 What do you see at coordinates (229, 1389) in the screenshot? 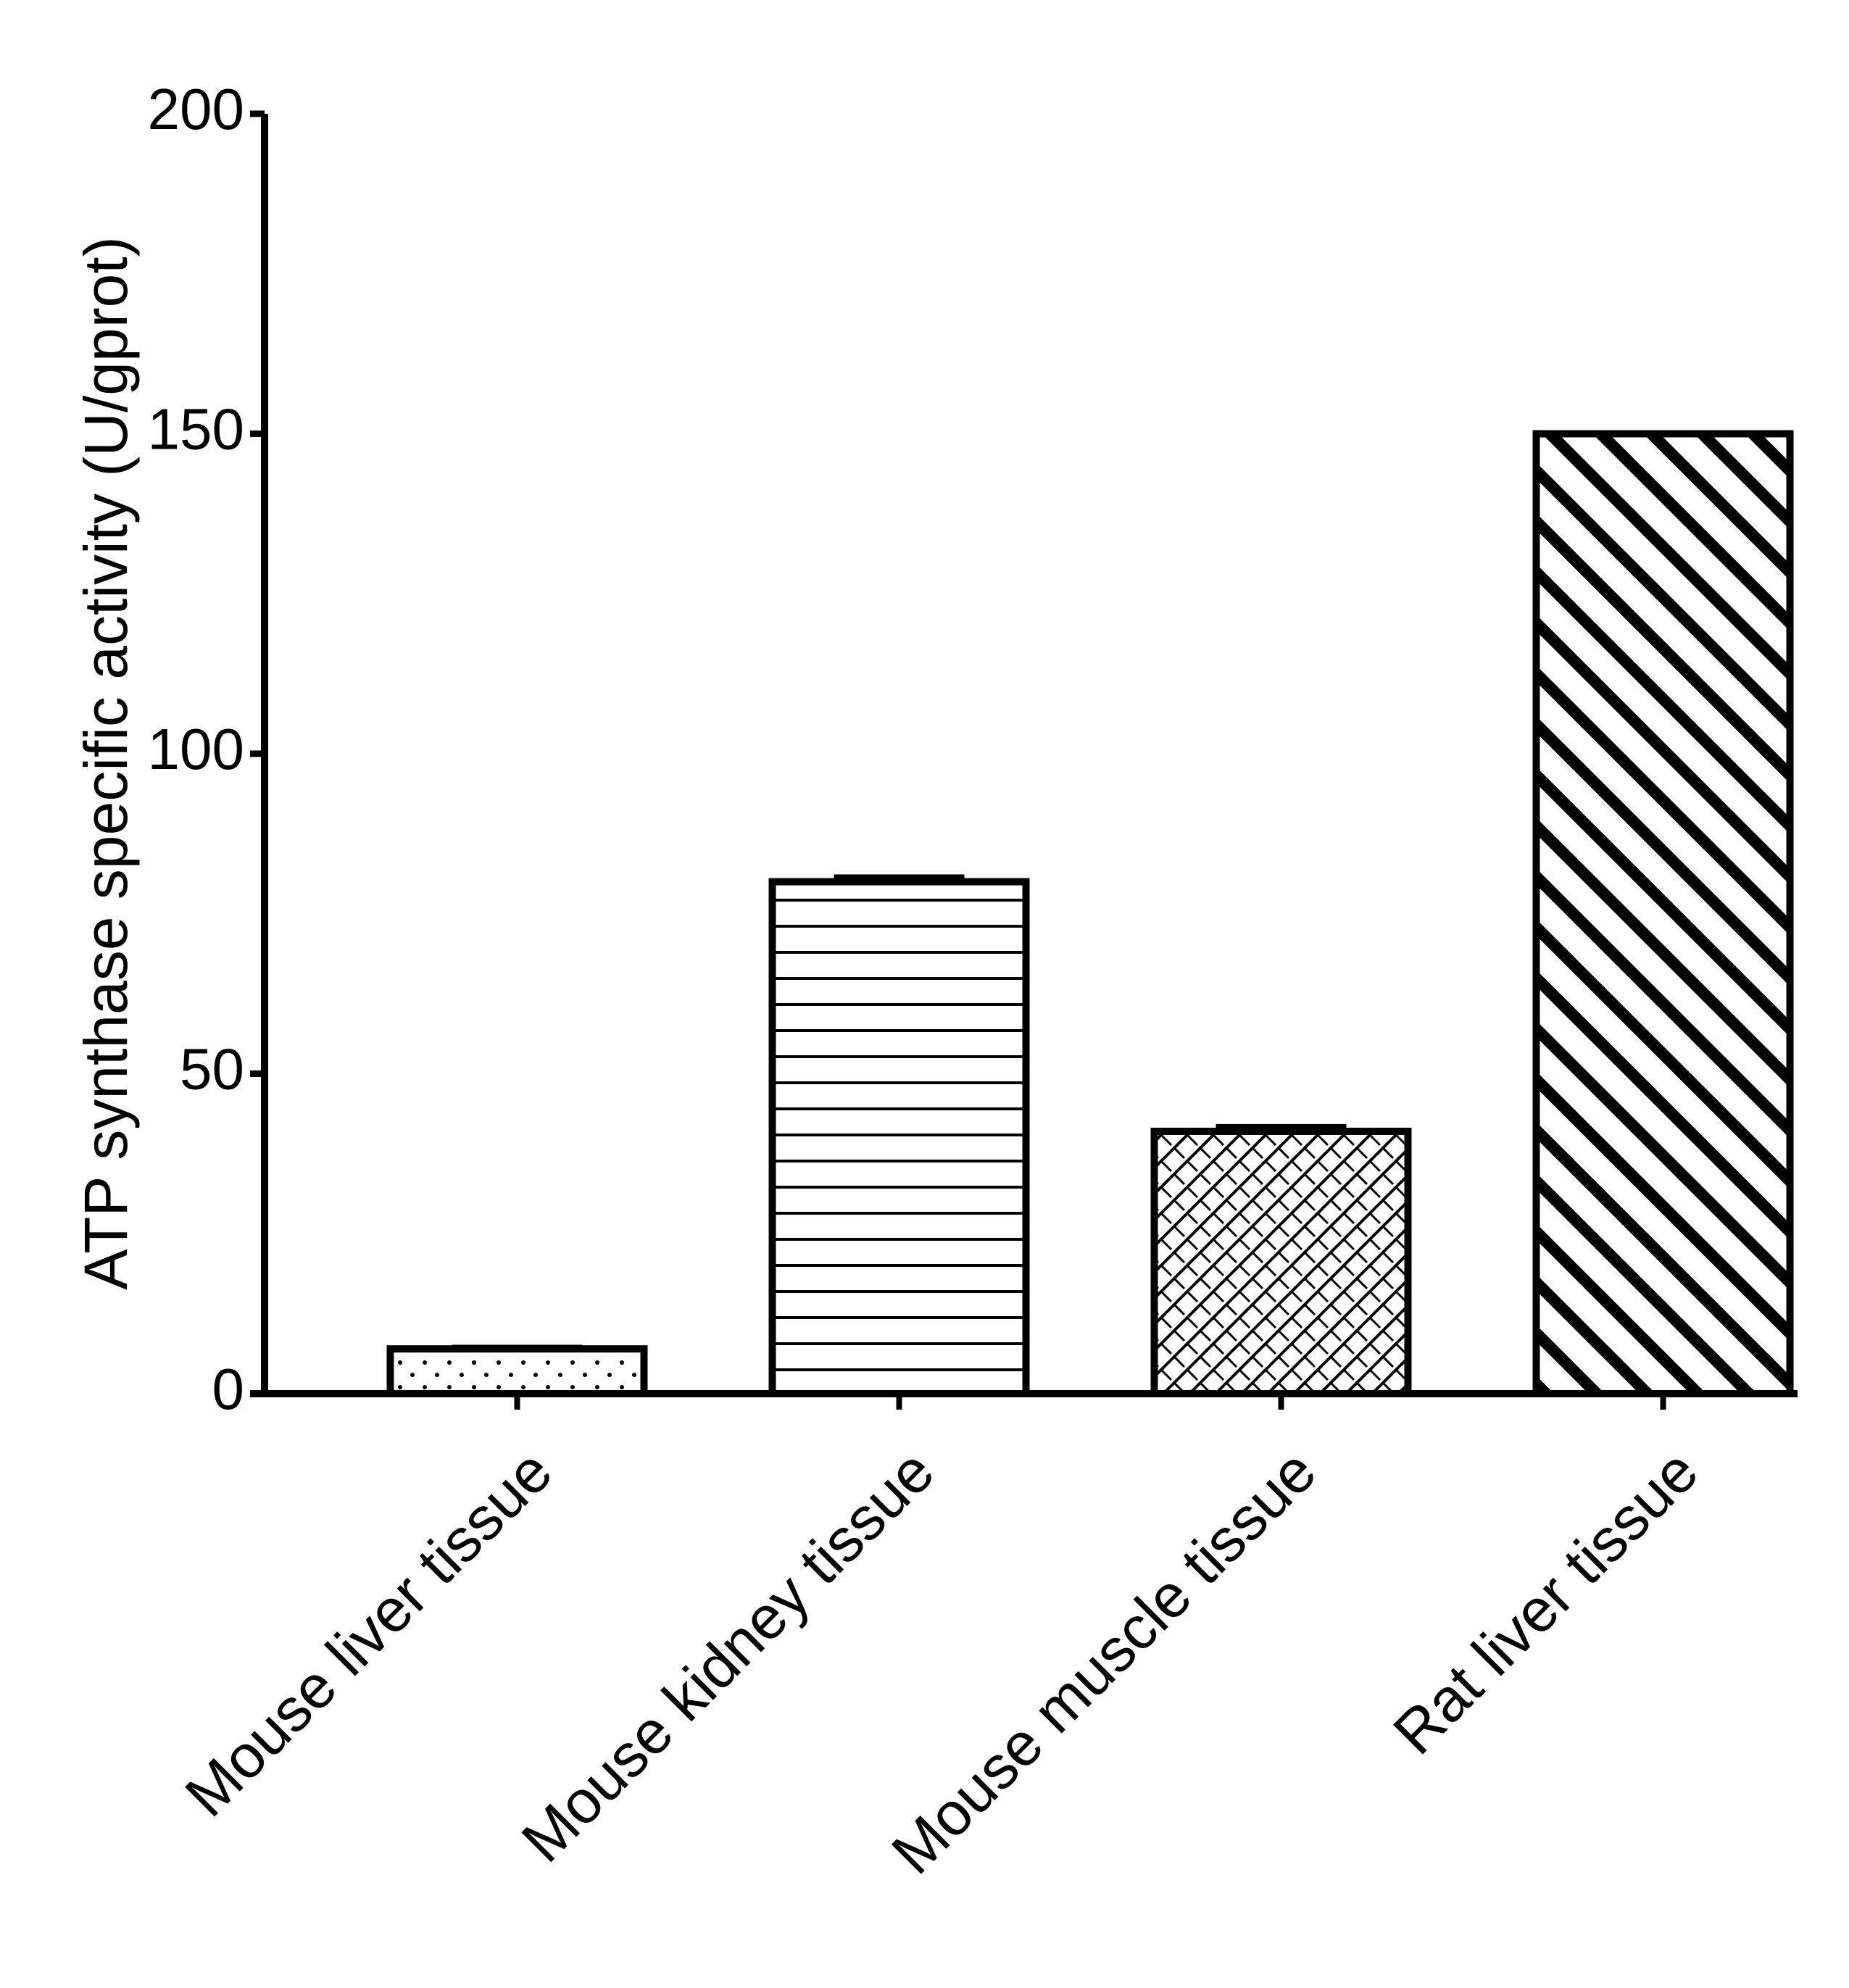
I see `y-tick-label: 0` at bounding box center [229, 1389].